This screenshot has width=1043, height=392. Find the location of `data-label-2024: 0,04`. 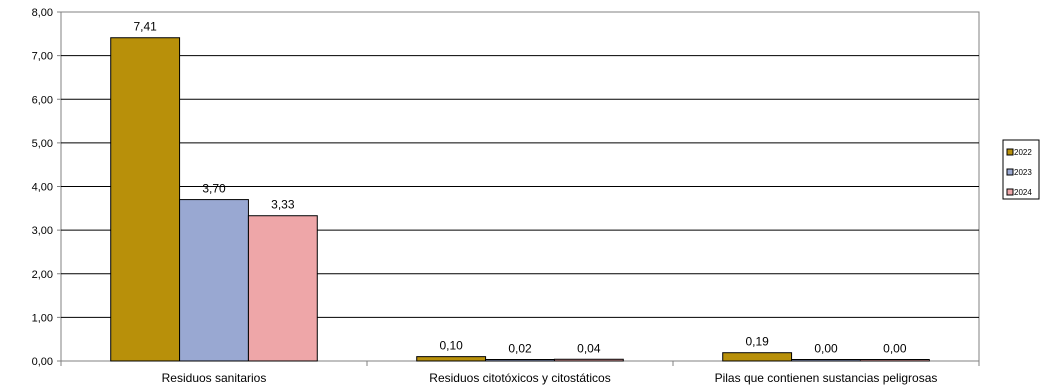

data-label-2024: 0,04 is located at coordinates (589, 348).